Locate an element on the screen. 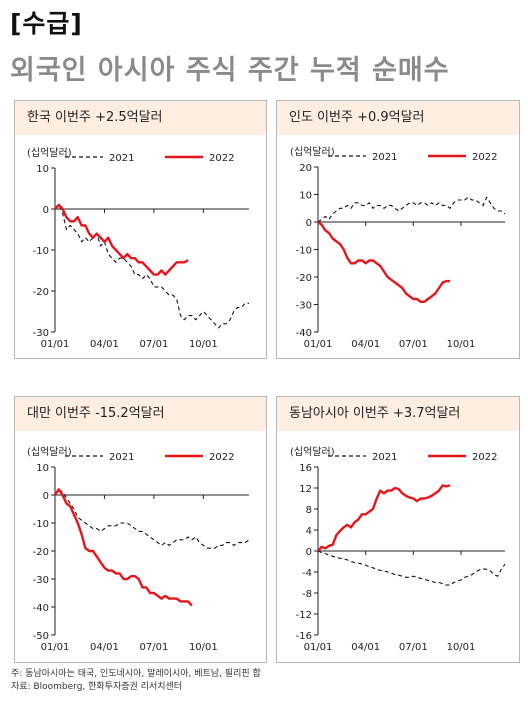 The image size is (528, 703). korea-ytick-label: 0 is located at coordinates (46, 210).